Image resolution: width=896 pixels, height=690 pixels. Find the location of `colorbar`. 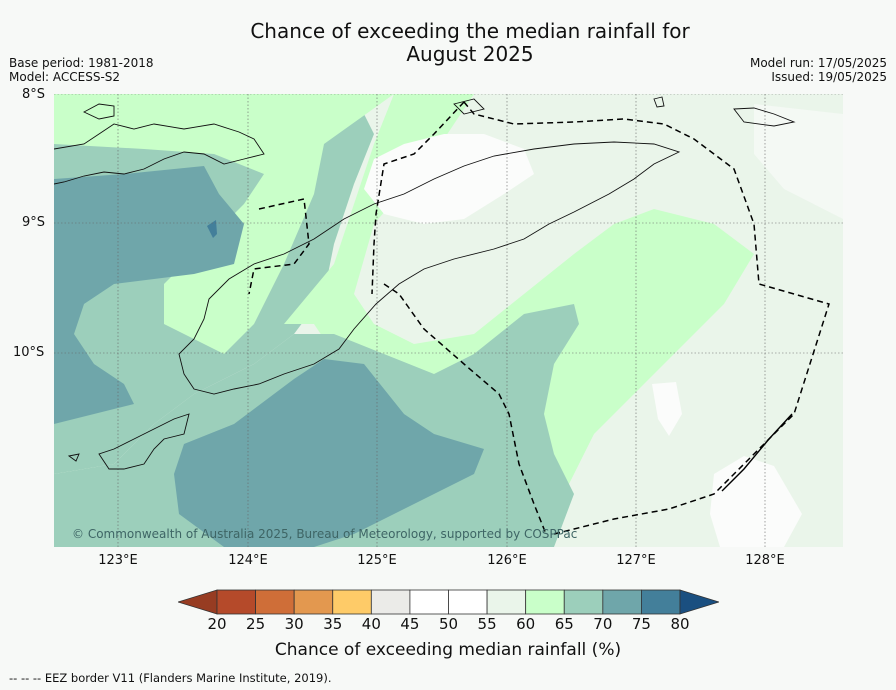

colorbar is located at coordinates (448, 602).